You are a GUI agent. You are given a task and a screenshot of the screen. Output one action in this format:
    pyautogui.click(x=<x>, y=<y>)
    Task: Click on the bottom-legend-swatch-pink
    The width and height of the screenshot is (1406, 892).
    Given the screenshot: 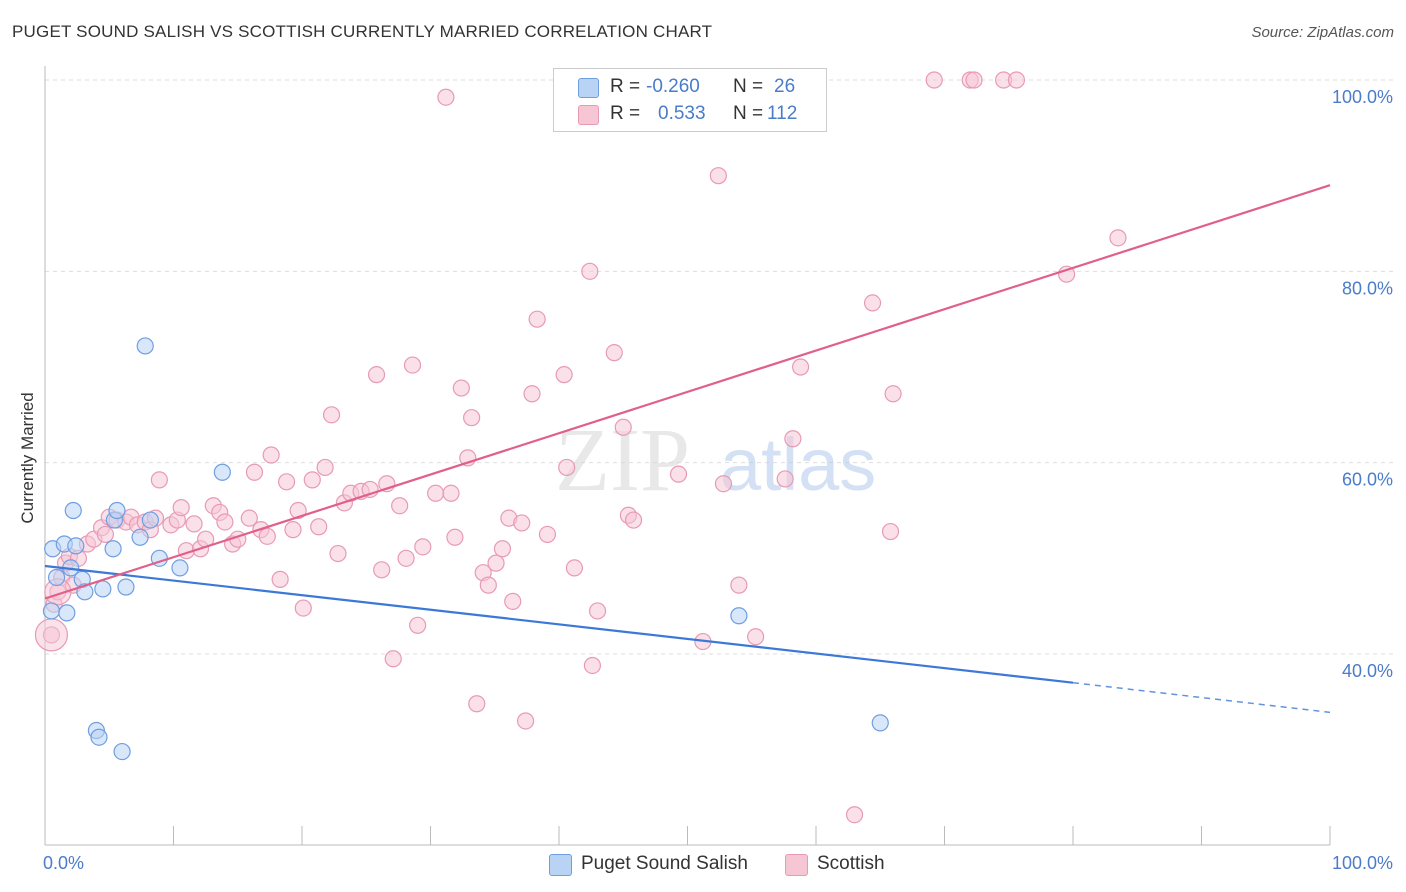 What is the action you would take?
    pyautogui.click(x=796, y=865)
    